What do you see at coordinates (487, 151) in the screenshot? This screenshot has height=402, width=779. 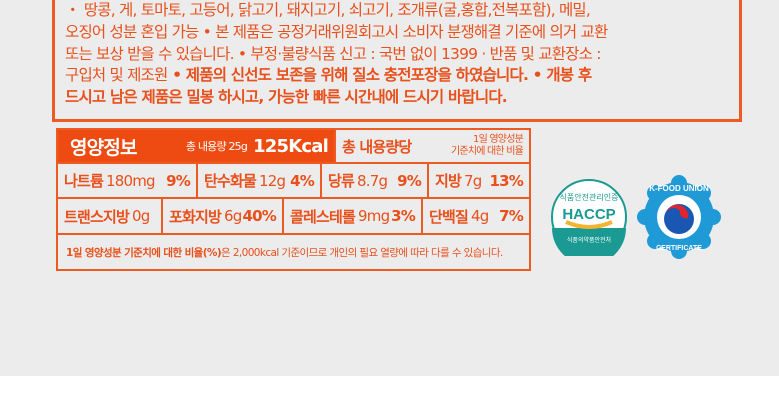 I see `daily-ratio-line: 기준치에 대한 비율` at bounding box center [487, 151].